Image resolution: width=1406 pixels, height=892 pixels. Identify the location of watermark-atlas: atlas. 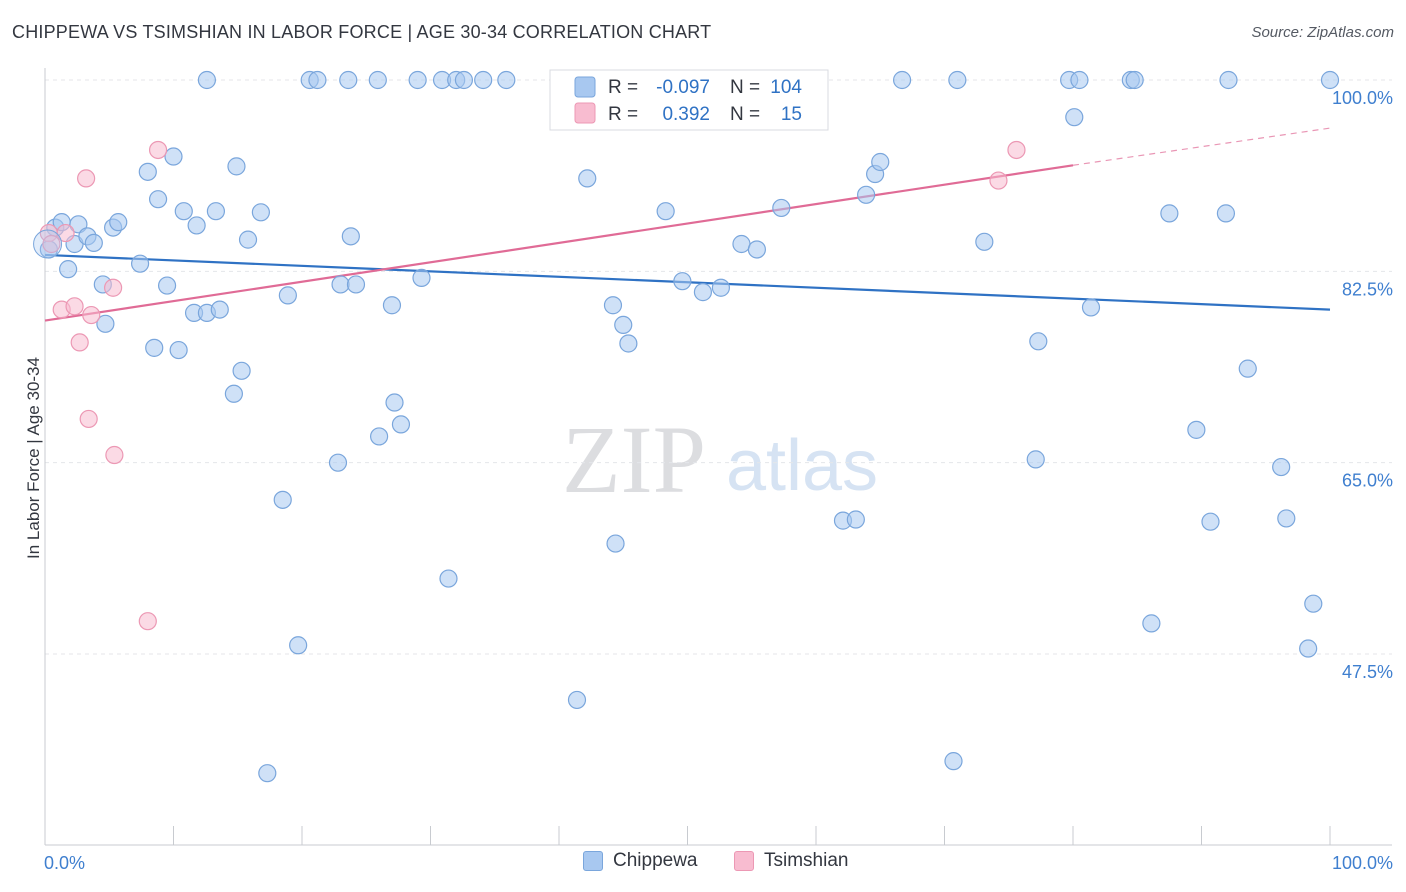
(802, 466).